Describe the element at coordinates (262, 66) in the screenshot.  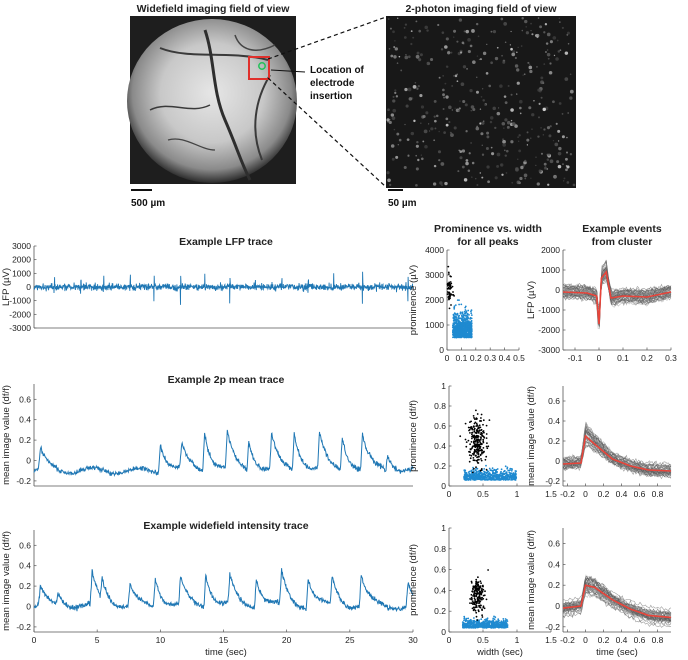
I see `electrode-marker-icon` at that location.